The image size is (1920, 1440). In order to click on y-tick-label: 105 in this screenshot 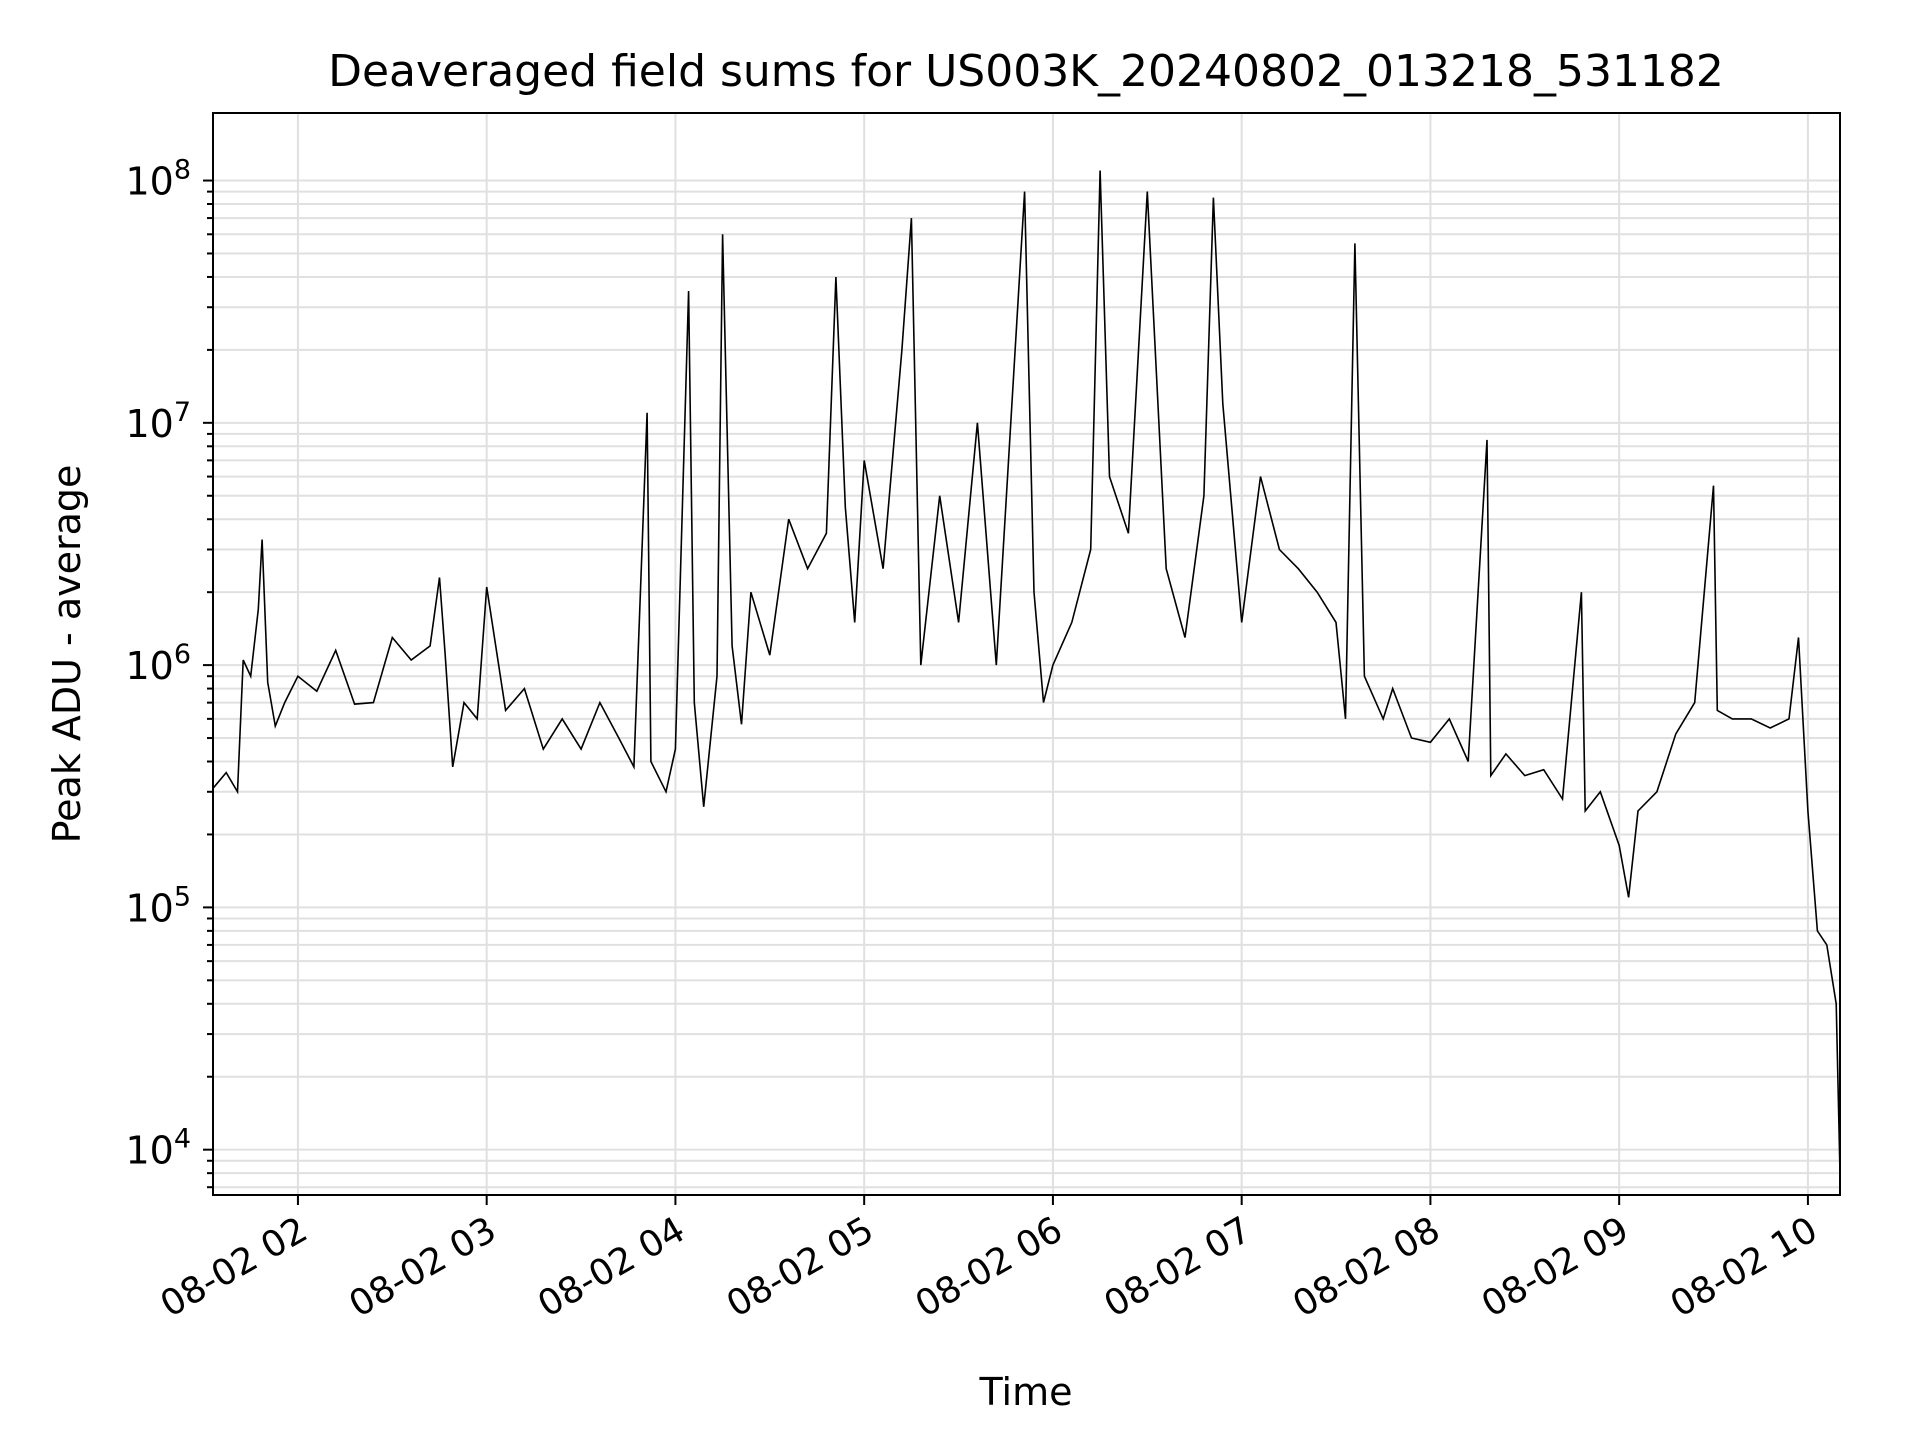, I will do `click(158, 905)`.